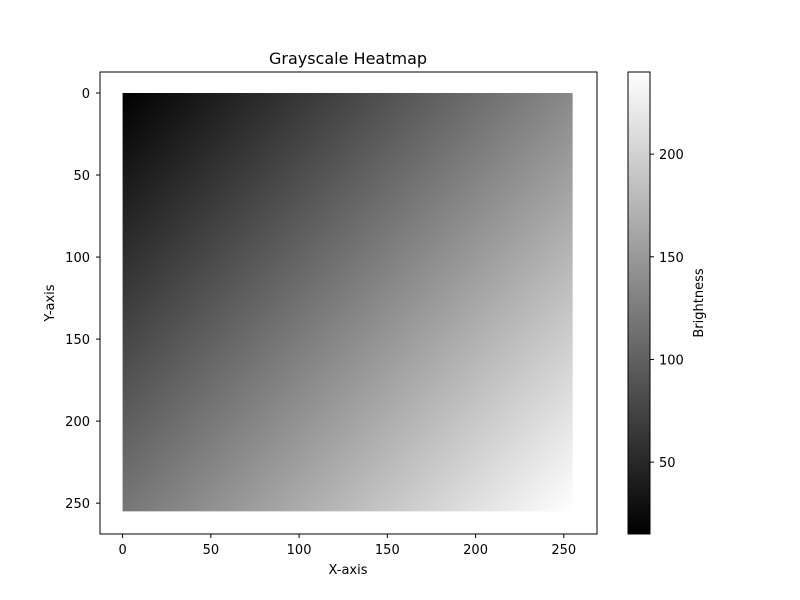 The image size is (800, 600). What do you see at coordinates (347, 546) in the screenshot?
I see `x-axis-ticks: 0 50 100 150 200 250` at bounding box center [347, 546].